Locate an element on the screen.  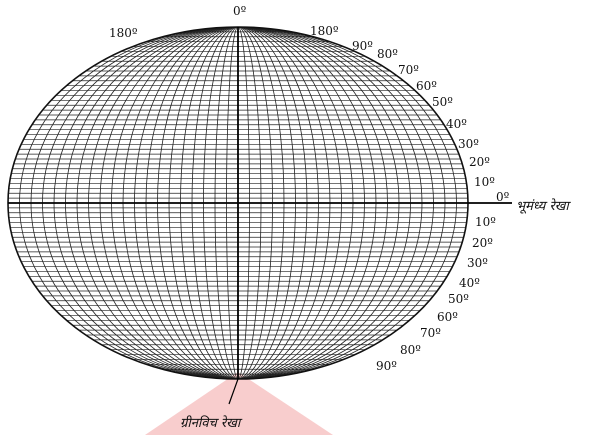
label-equator-degree: 0º is located at coordinates (503, 197).